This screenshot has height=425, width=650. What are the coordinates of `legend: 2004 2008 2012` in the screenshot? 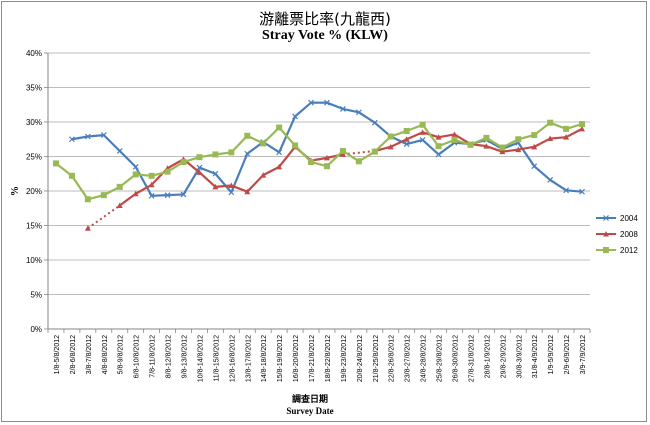 It's located at (617, 234).